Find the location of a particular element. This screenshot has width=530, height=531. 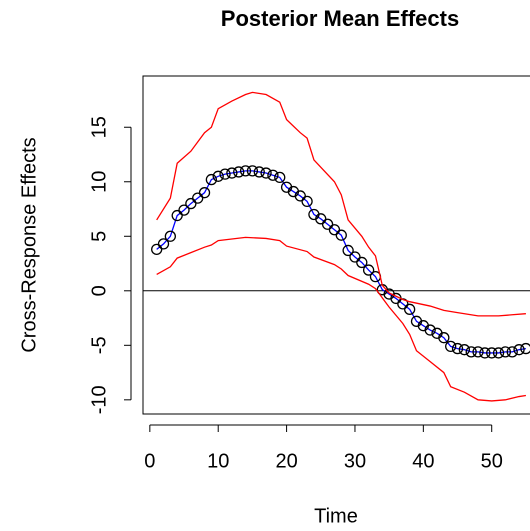

x-tick-label: 20 is located at coordinates (286, 461).